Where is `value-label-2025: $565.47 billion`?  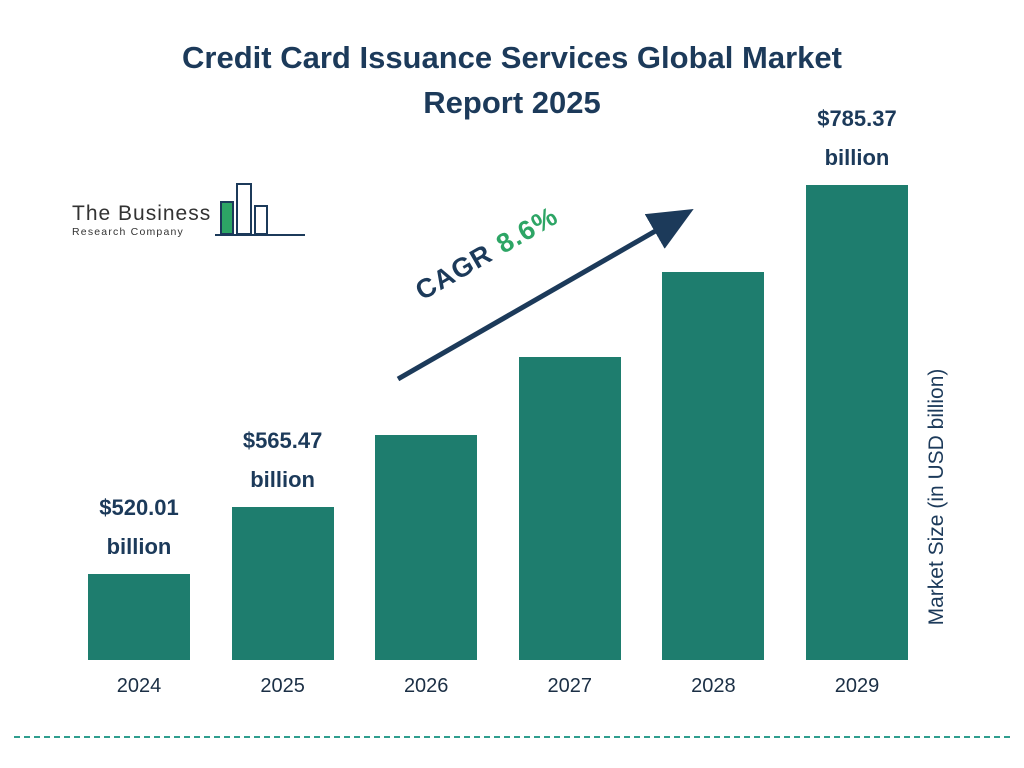
value-label-2025: $565.47 billion is located at coordinates (282, 460).